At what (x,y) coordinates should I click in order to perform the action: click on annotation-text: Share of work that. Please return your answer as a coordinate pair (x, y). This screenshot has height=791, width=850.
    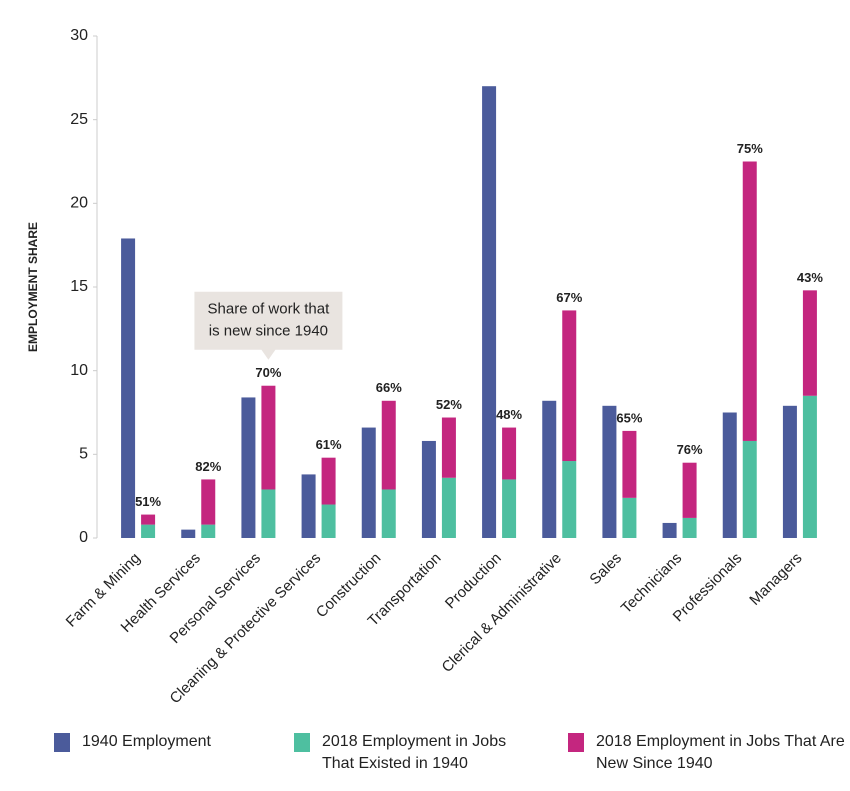
    Looking at the image, I should click on (269, 309).